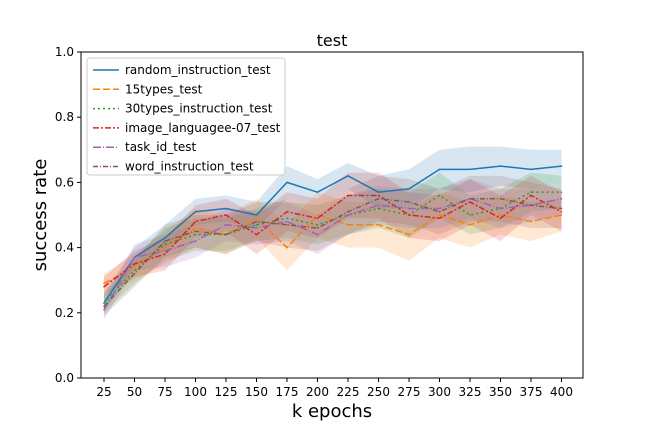 Image resolution: width=648 pixels, height=432 pixels. What do you see at coordinates (203, 128) in the screenshot?
I see `legend-label-3: image_languagee-07_test` at bounding box center [203, 128].